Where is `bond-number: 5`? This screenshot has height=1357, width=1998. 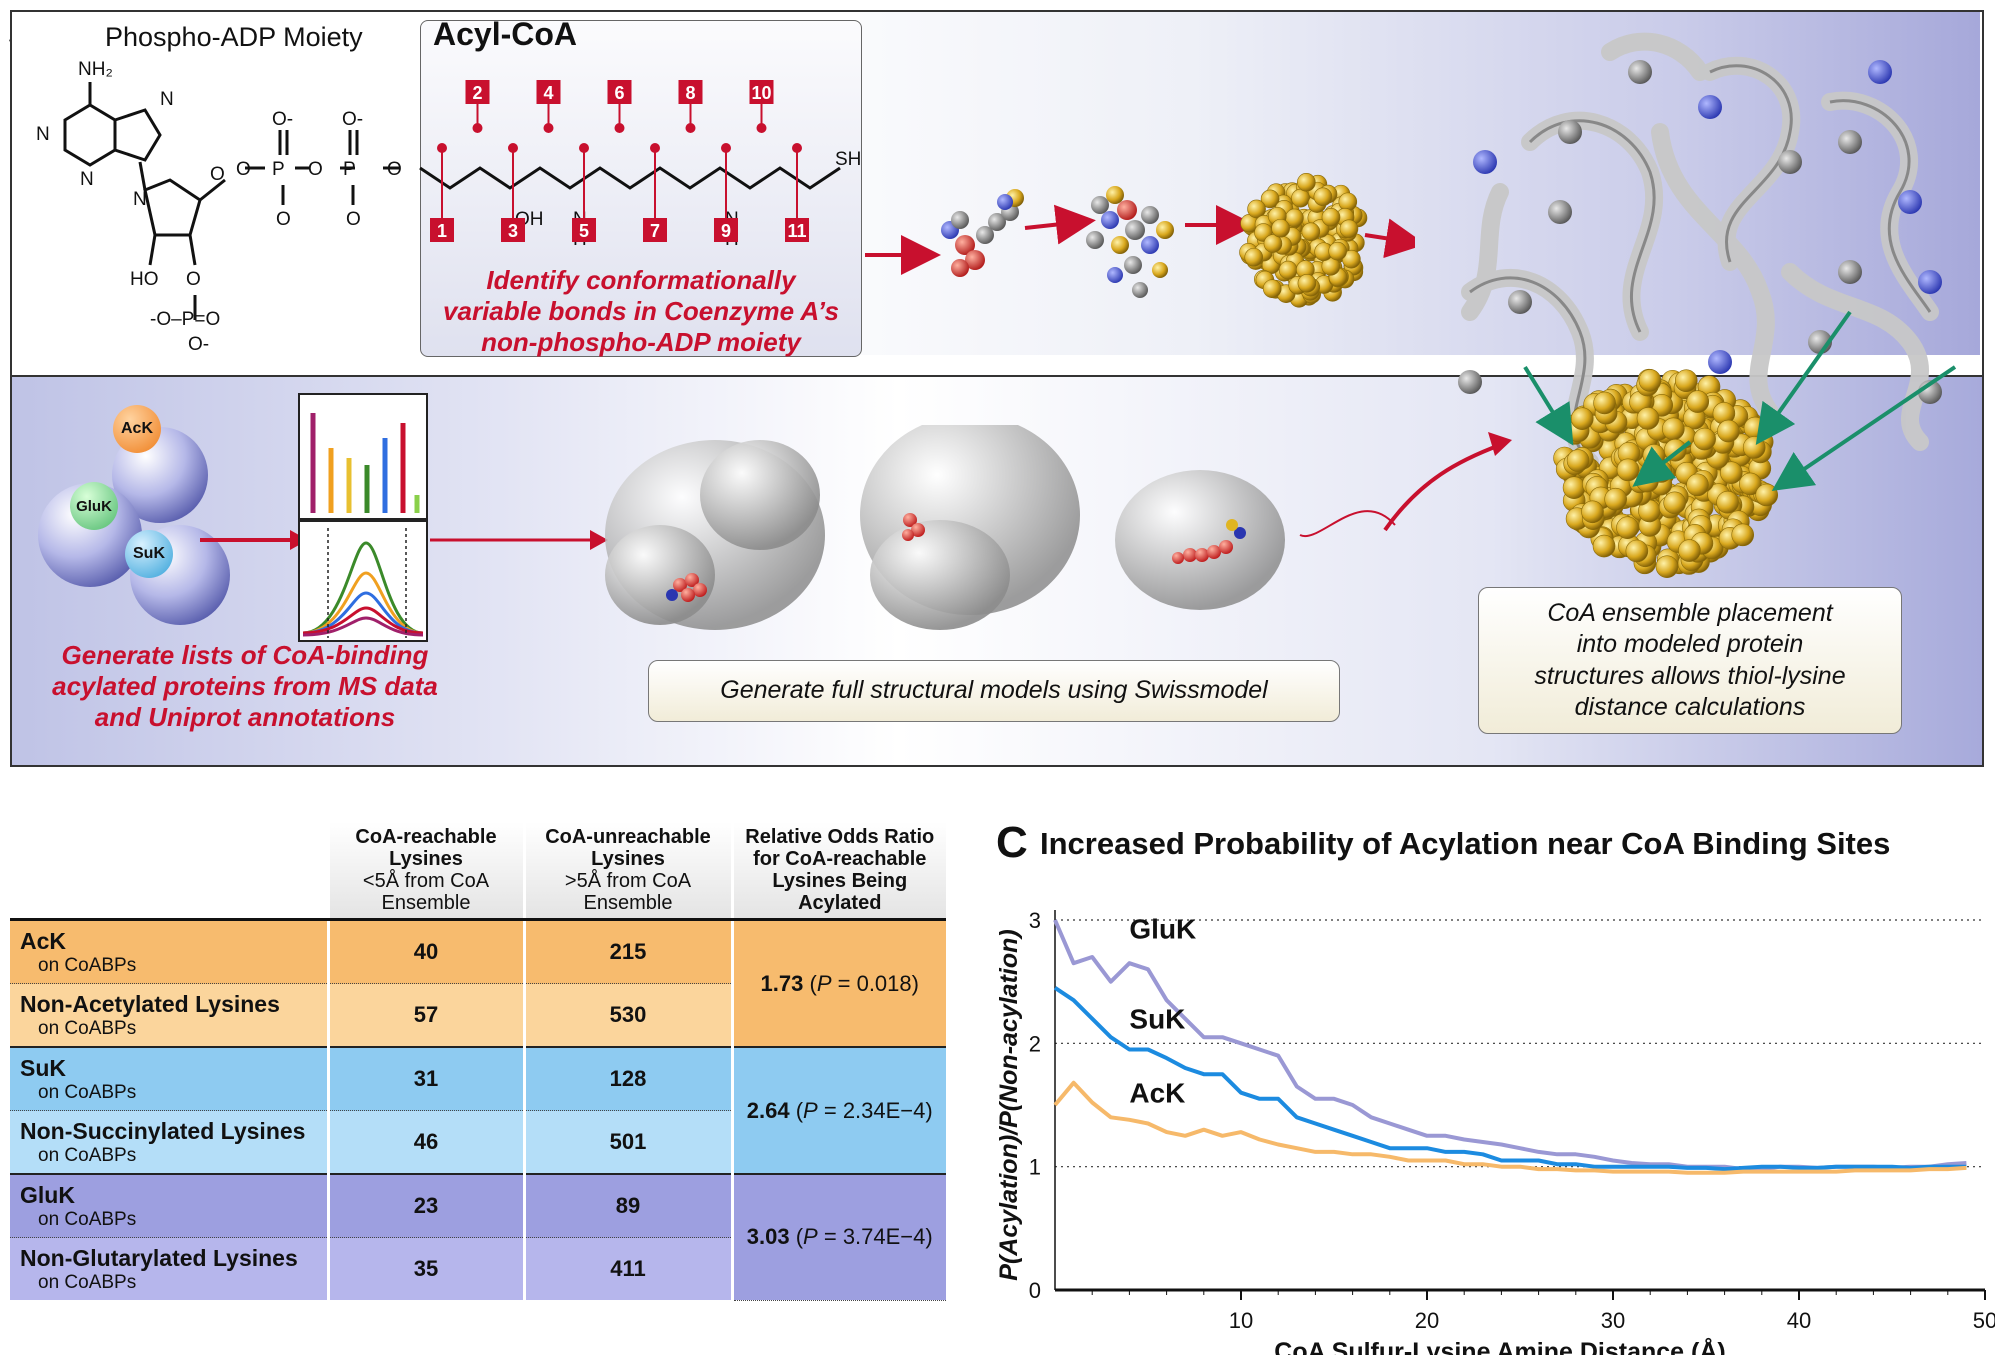 bond-number: 5 is located at coordinates (584, 231).